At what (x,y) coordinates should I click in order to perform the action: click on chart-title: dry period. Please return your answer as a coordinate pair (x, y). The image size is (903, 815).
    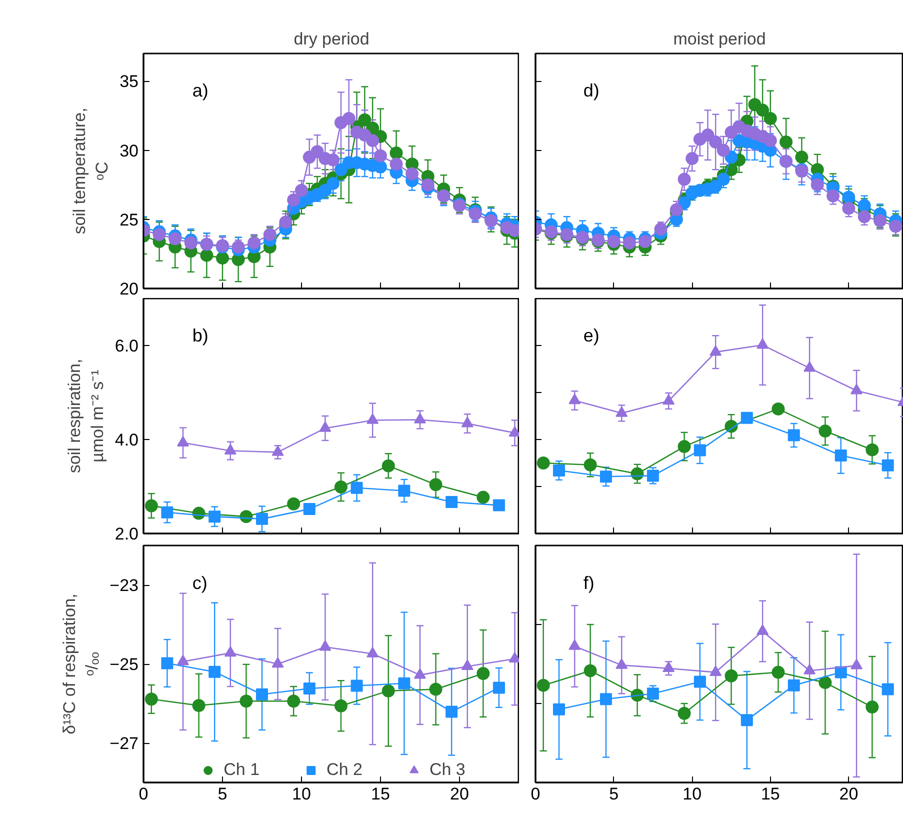
    Looking at the image, I should click on (332, 39).